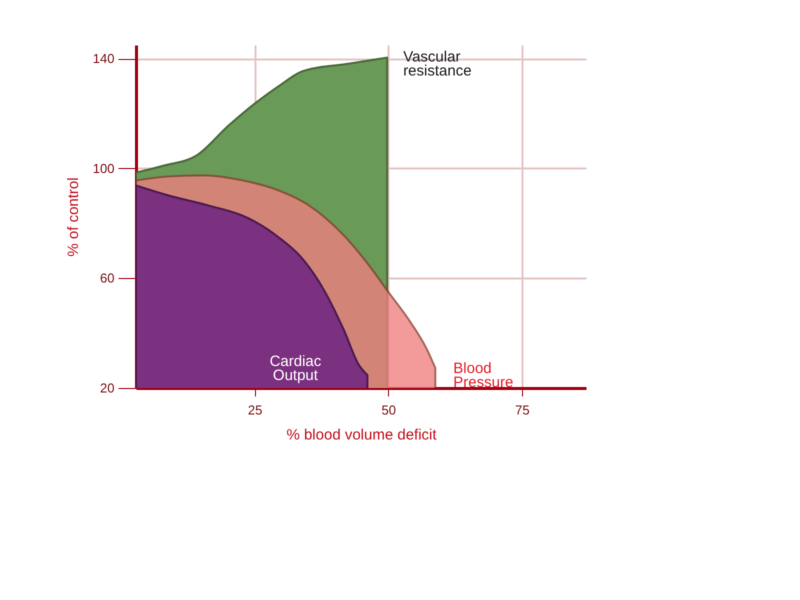 The width and height of the screenshot is (800, 600). Describe the element at coordinates (73, 217) in the screenshot. I see `y-axis-title: % of control` at that location.